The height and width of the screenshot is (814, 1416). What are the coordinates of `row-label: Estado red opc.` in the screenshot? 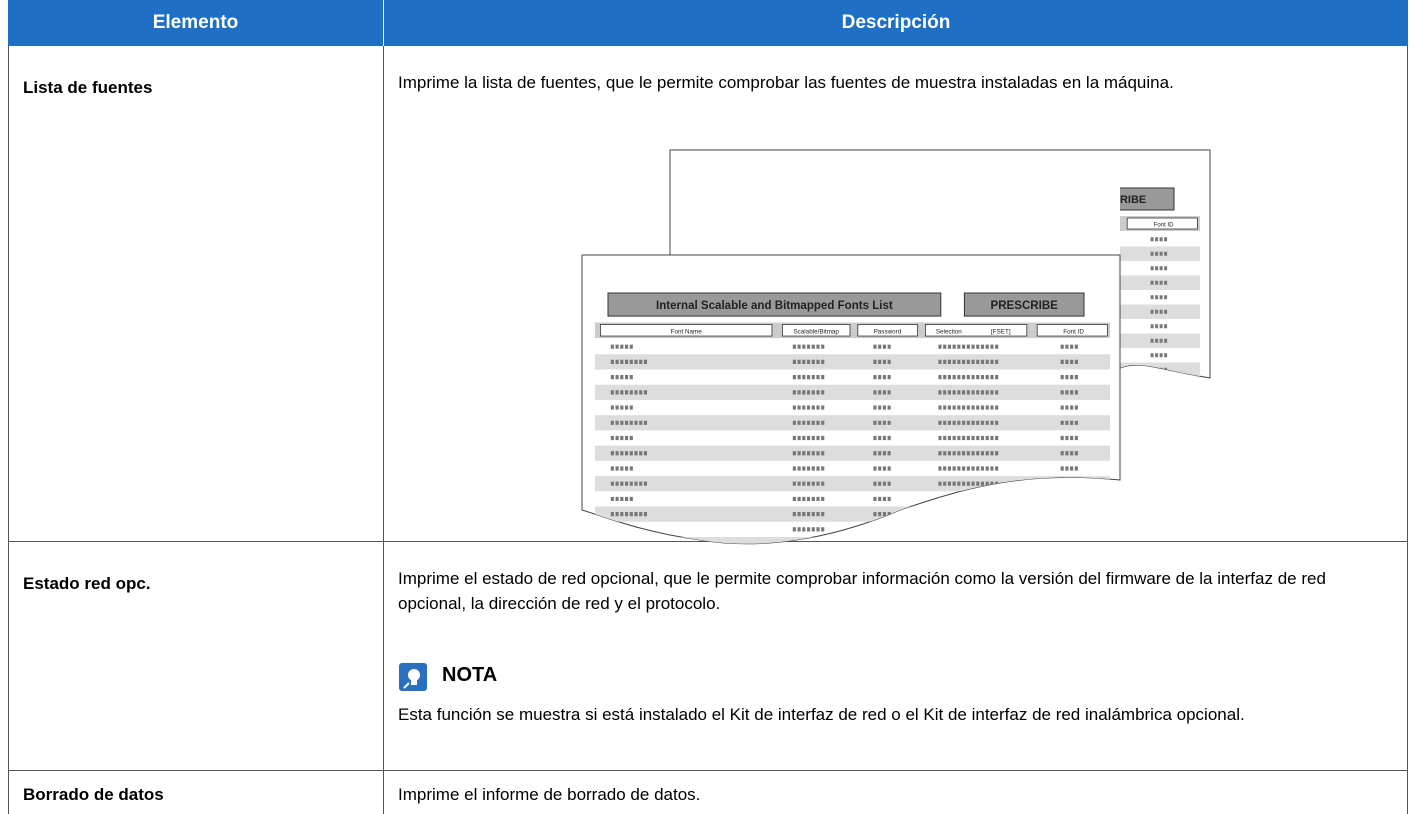 It's located at (196, 656).